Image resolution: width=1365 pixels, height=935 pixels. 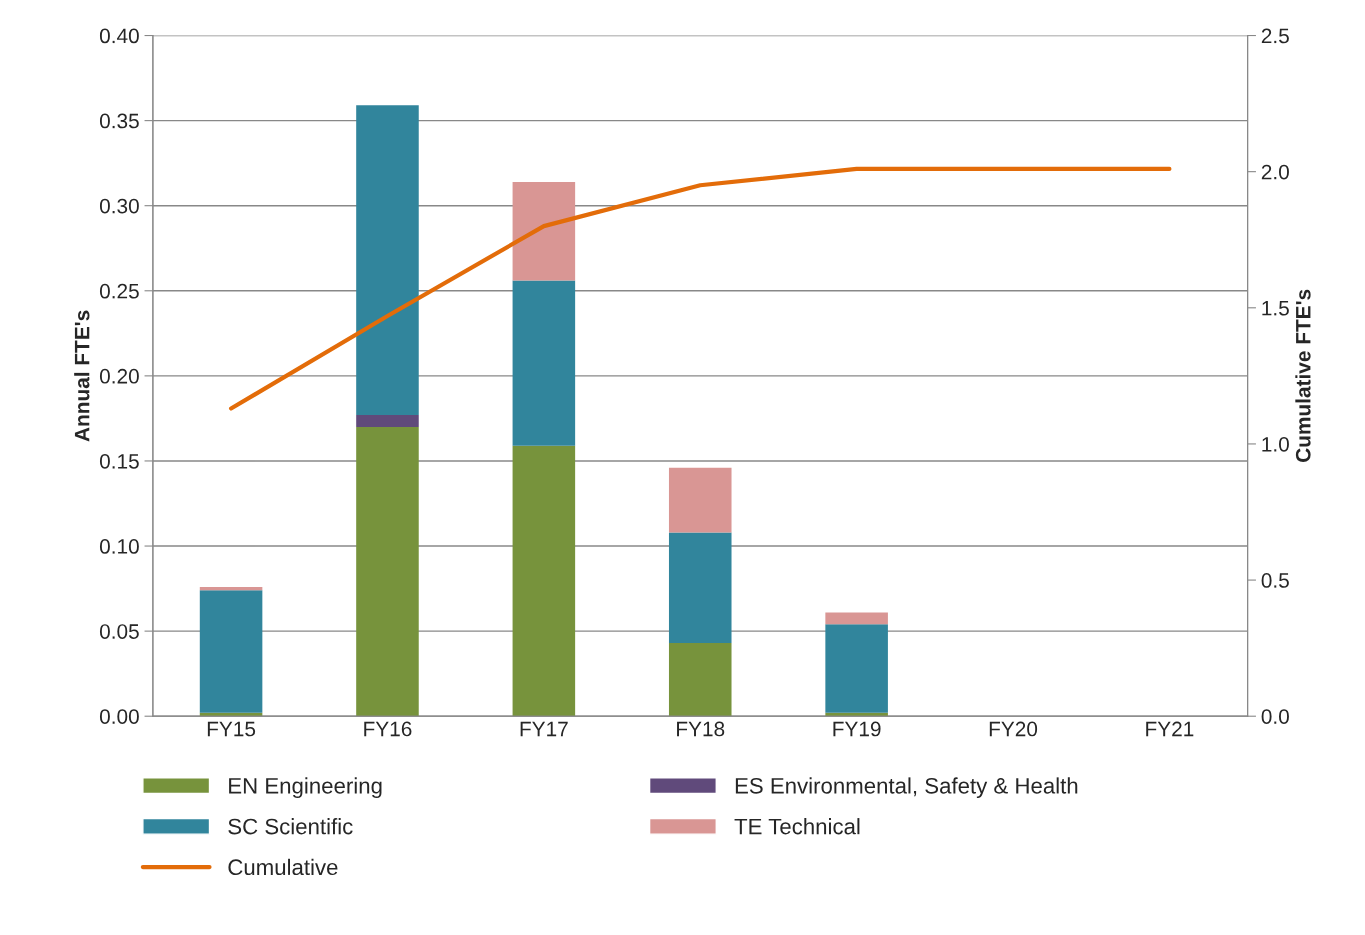 I want to click on legend-label: SC Scientific, so click(x=290, y=826).